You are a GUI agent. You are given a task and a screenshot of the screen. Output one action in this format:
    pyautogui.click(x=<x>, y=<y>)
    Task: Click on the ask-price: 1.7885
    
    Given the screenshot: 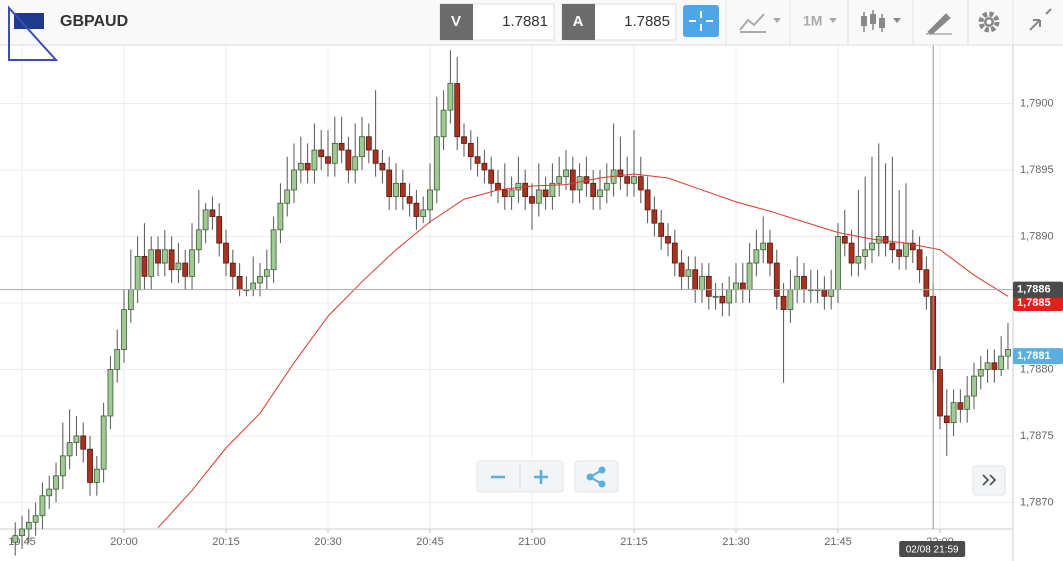 What is the action you would take?
    pyautogui.click(x=647, y=21)
    